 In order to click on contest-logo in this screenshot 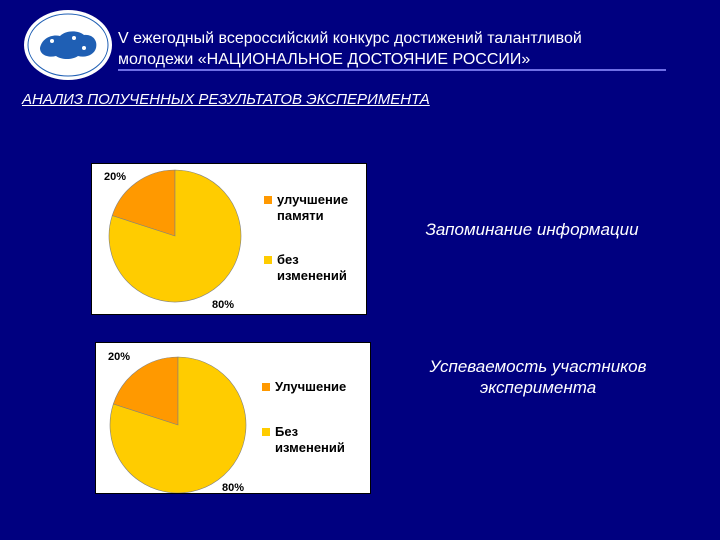, I will do `click(68, 45)`.